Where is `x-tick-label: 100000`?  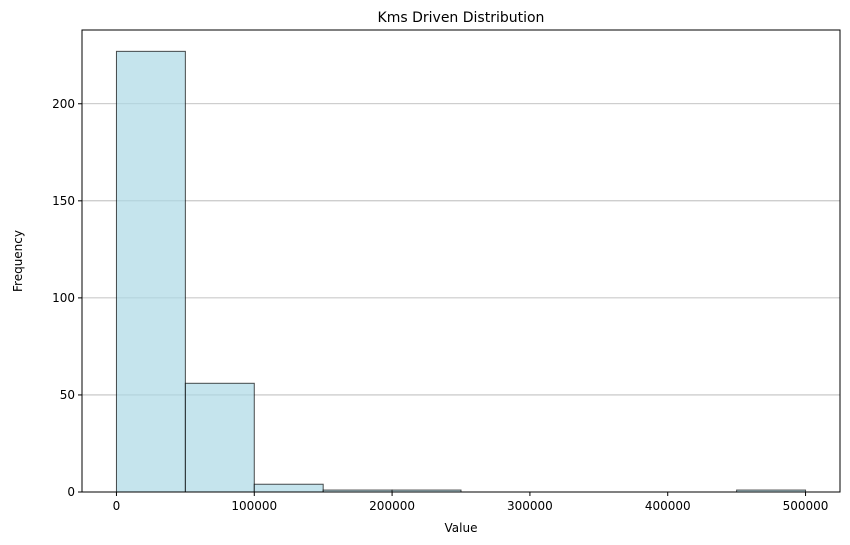
x-tick-label: 100000 is located at coordinates (254, 506).